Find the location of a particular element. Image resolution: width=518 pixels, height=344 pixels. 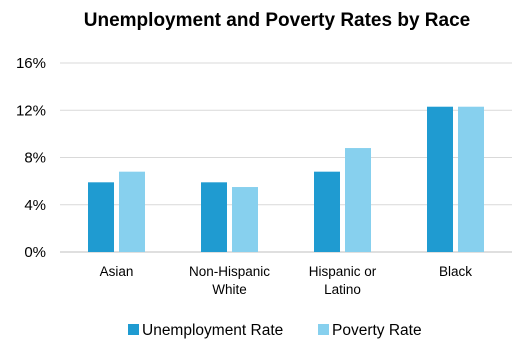

y-axis: 0% 4% 8% 12% 16% is located at coordinates (31, 158).